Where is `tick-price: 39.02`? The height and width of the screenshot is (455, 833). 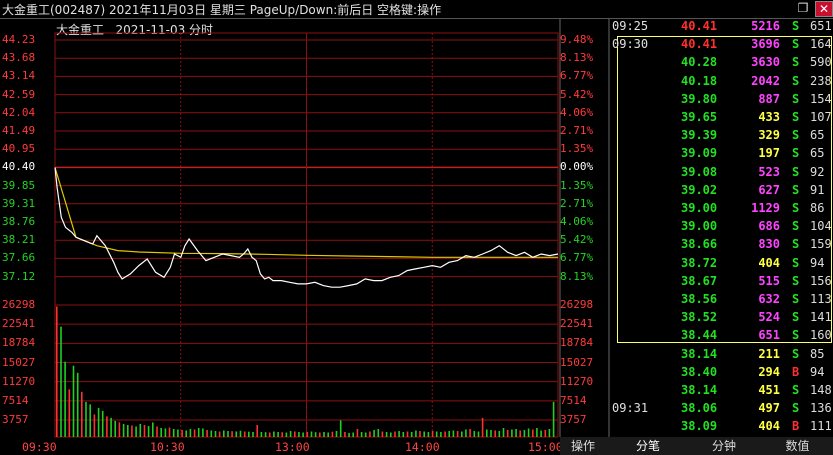
tick-price: 39.02 is located at coordinates (699, 189).